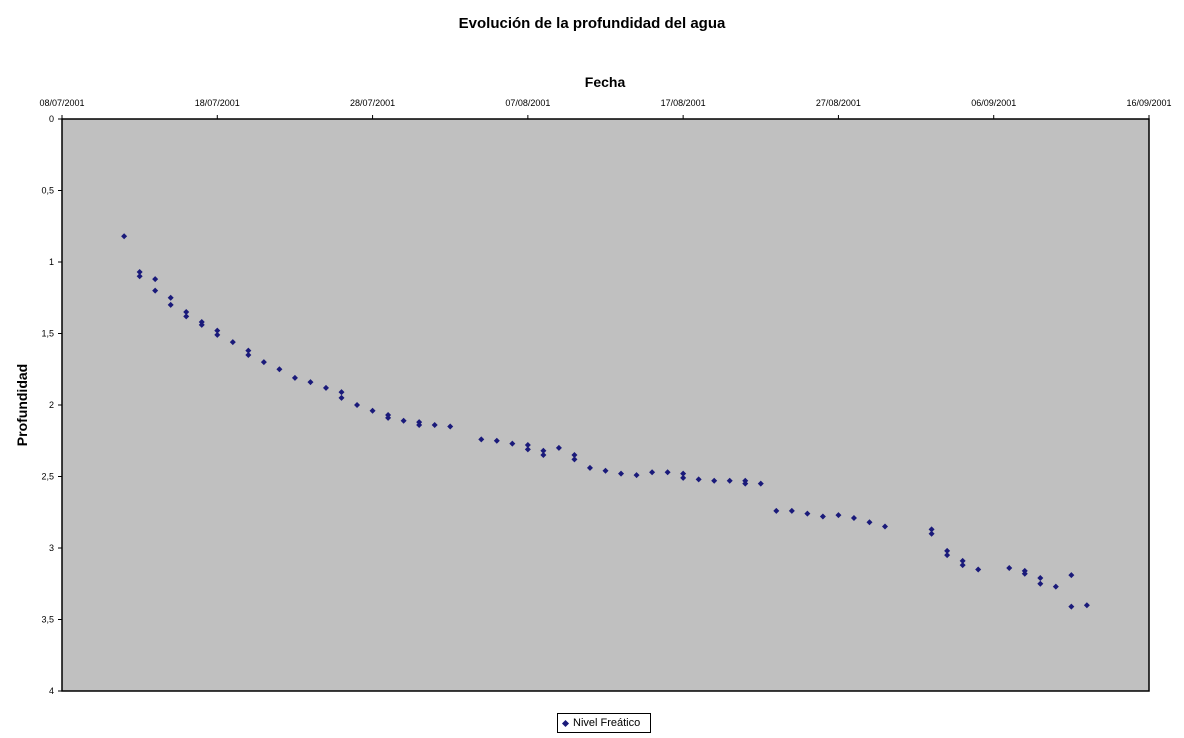 Image resolution: width=1184 pixels, height=738 pixels. I want to click on legend: Nivel Freático, so click(604, 723).